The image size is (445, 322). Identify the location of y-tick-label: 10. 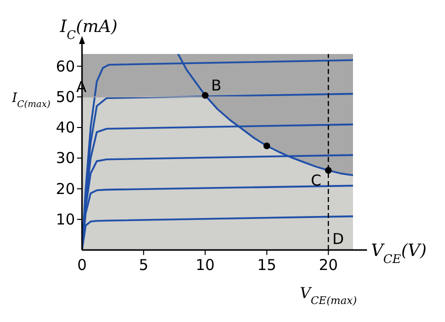
(65, 219).